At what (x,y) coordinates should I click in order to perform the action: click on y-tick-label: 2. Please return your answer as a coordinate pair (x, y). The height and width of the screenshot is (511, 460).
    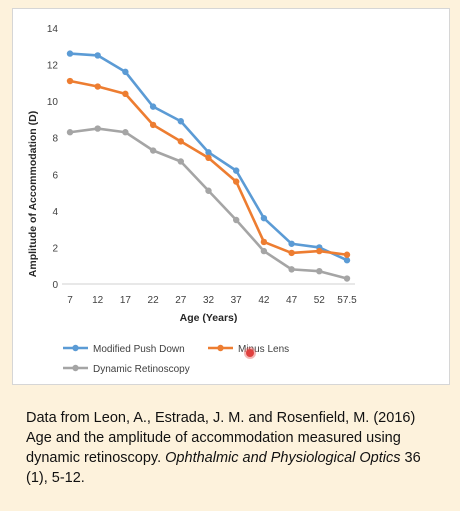
    Looking at the image, I should click on (55, 248).